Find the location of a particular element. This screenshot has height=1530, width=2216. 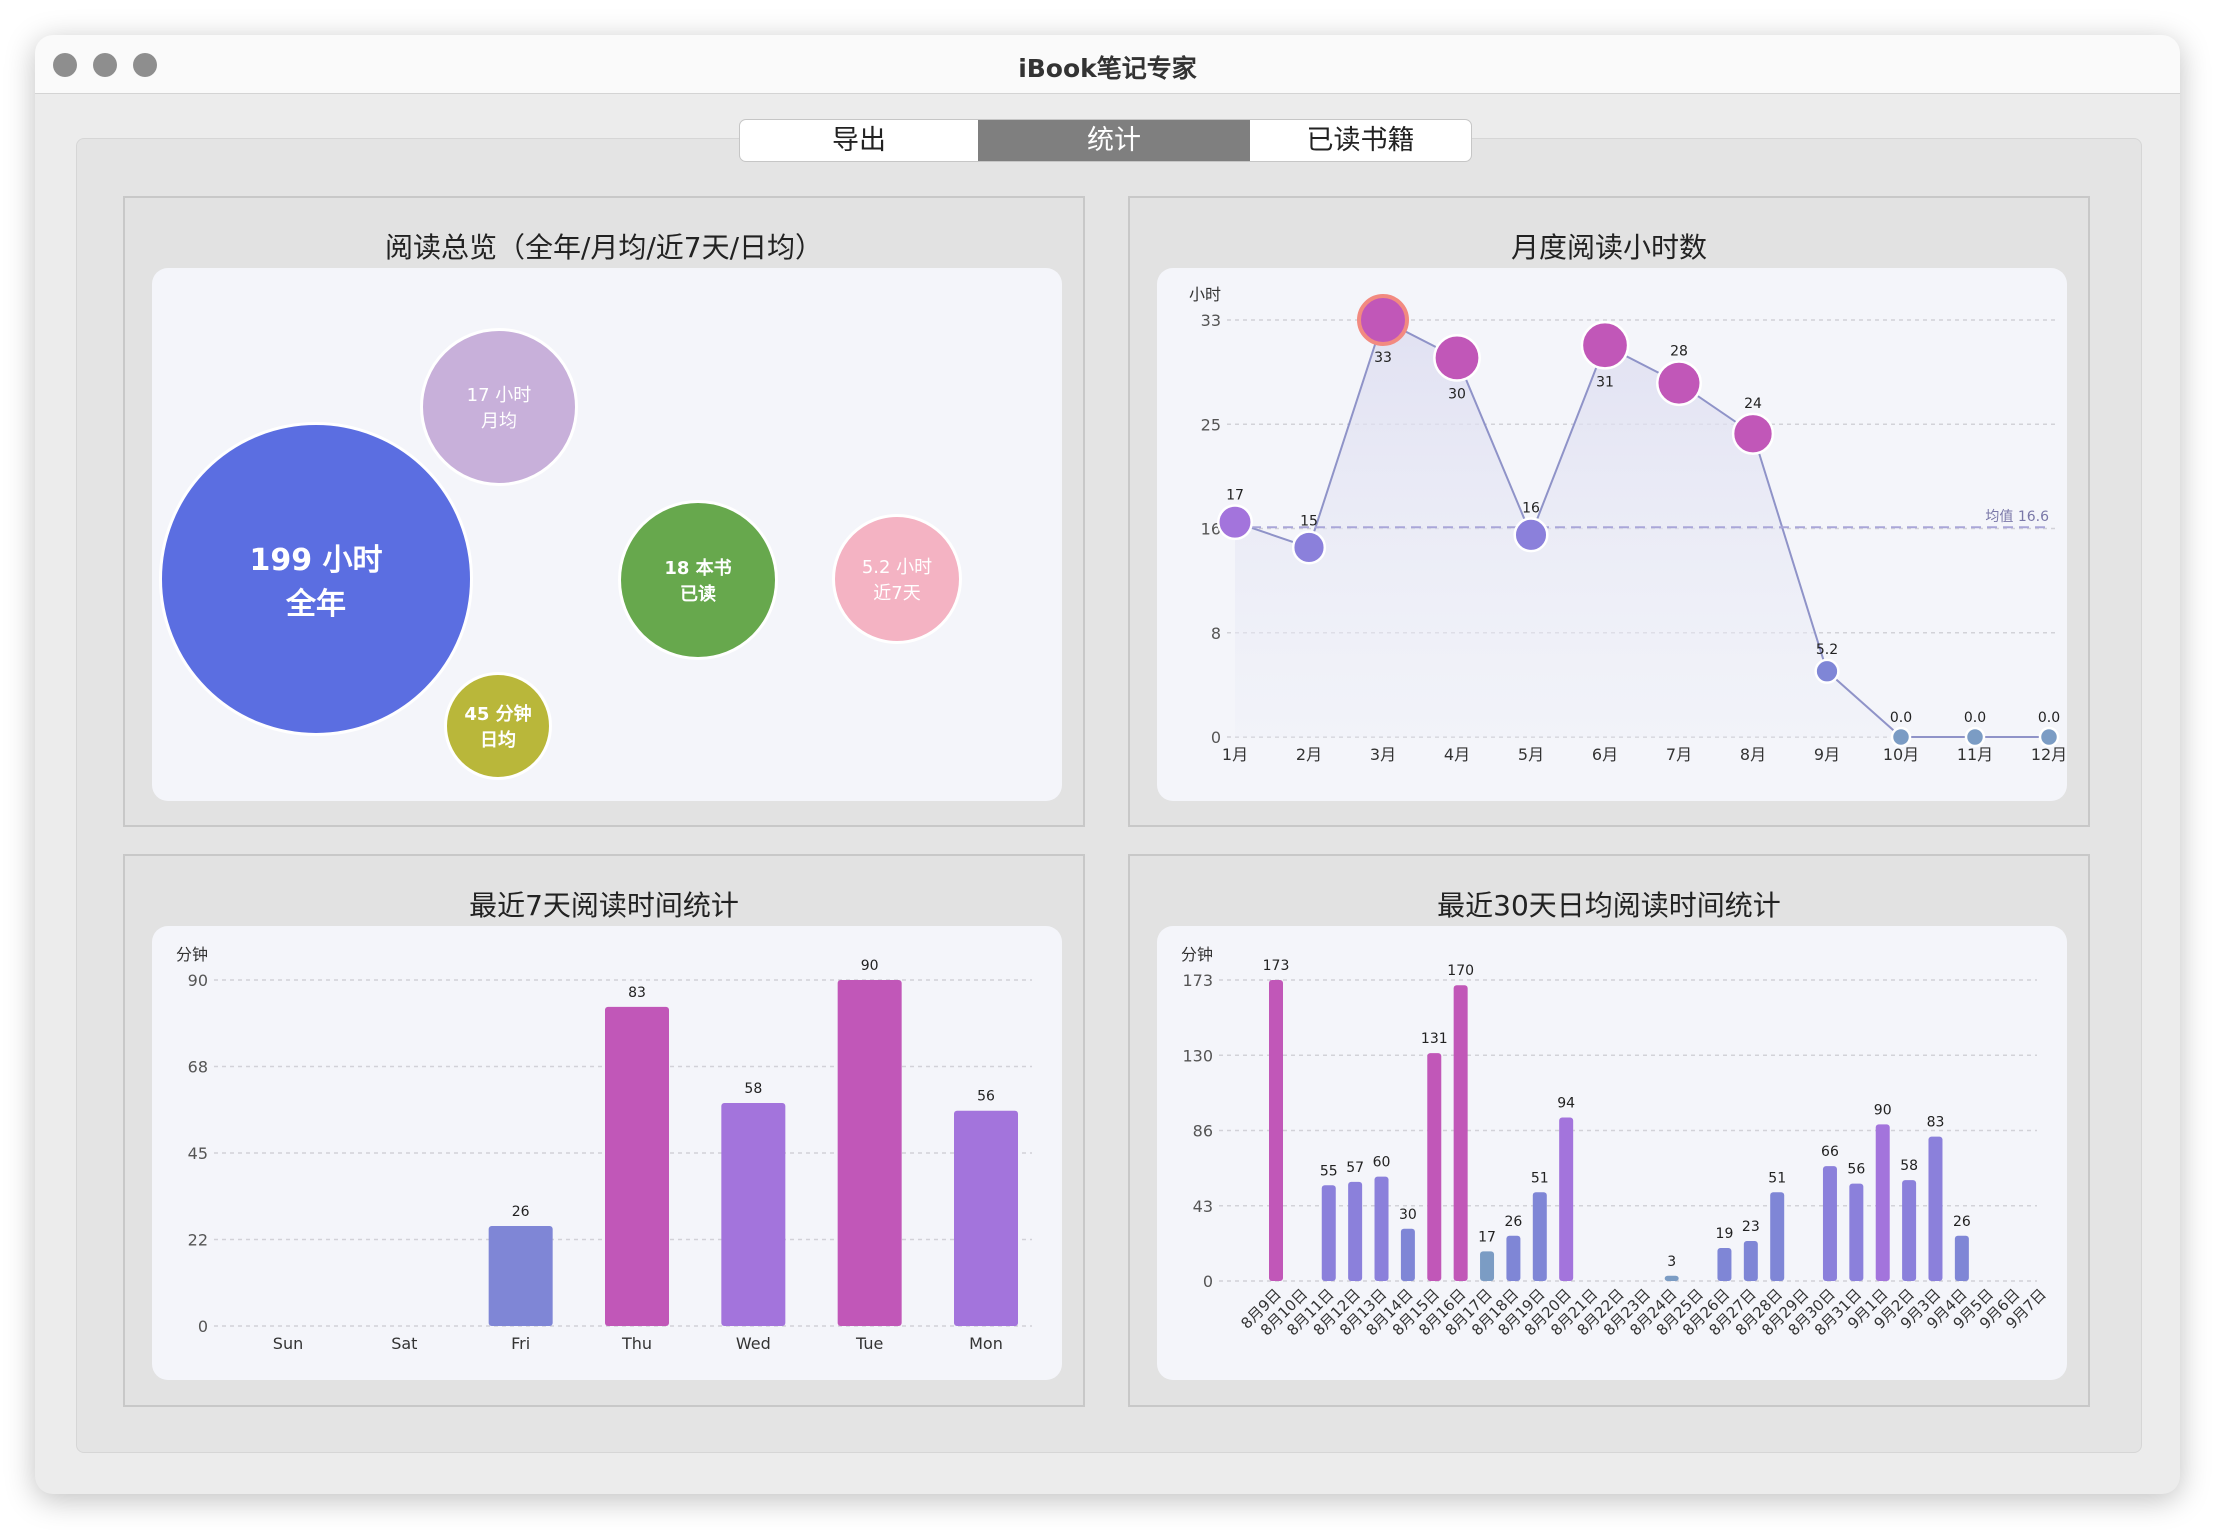

x-tick-label: 10月 is located at coordinates (1901, 754).